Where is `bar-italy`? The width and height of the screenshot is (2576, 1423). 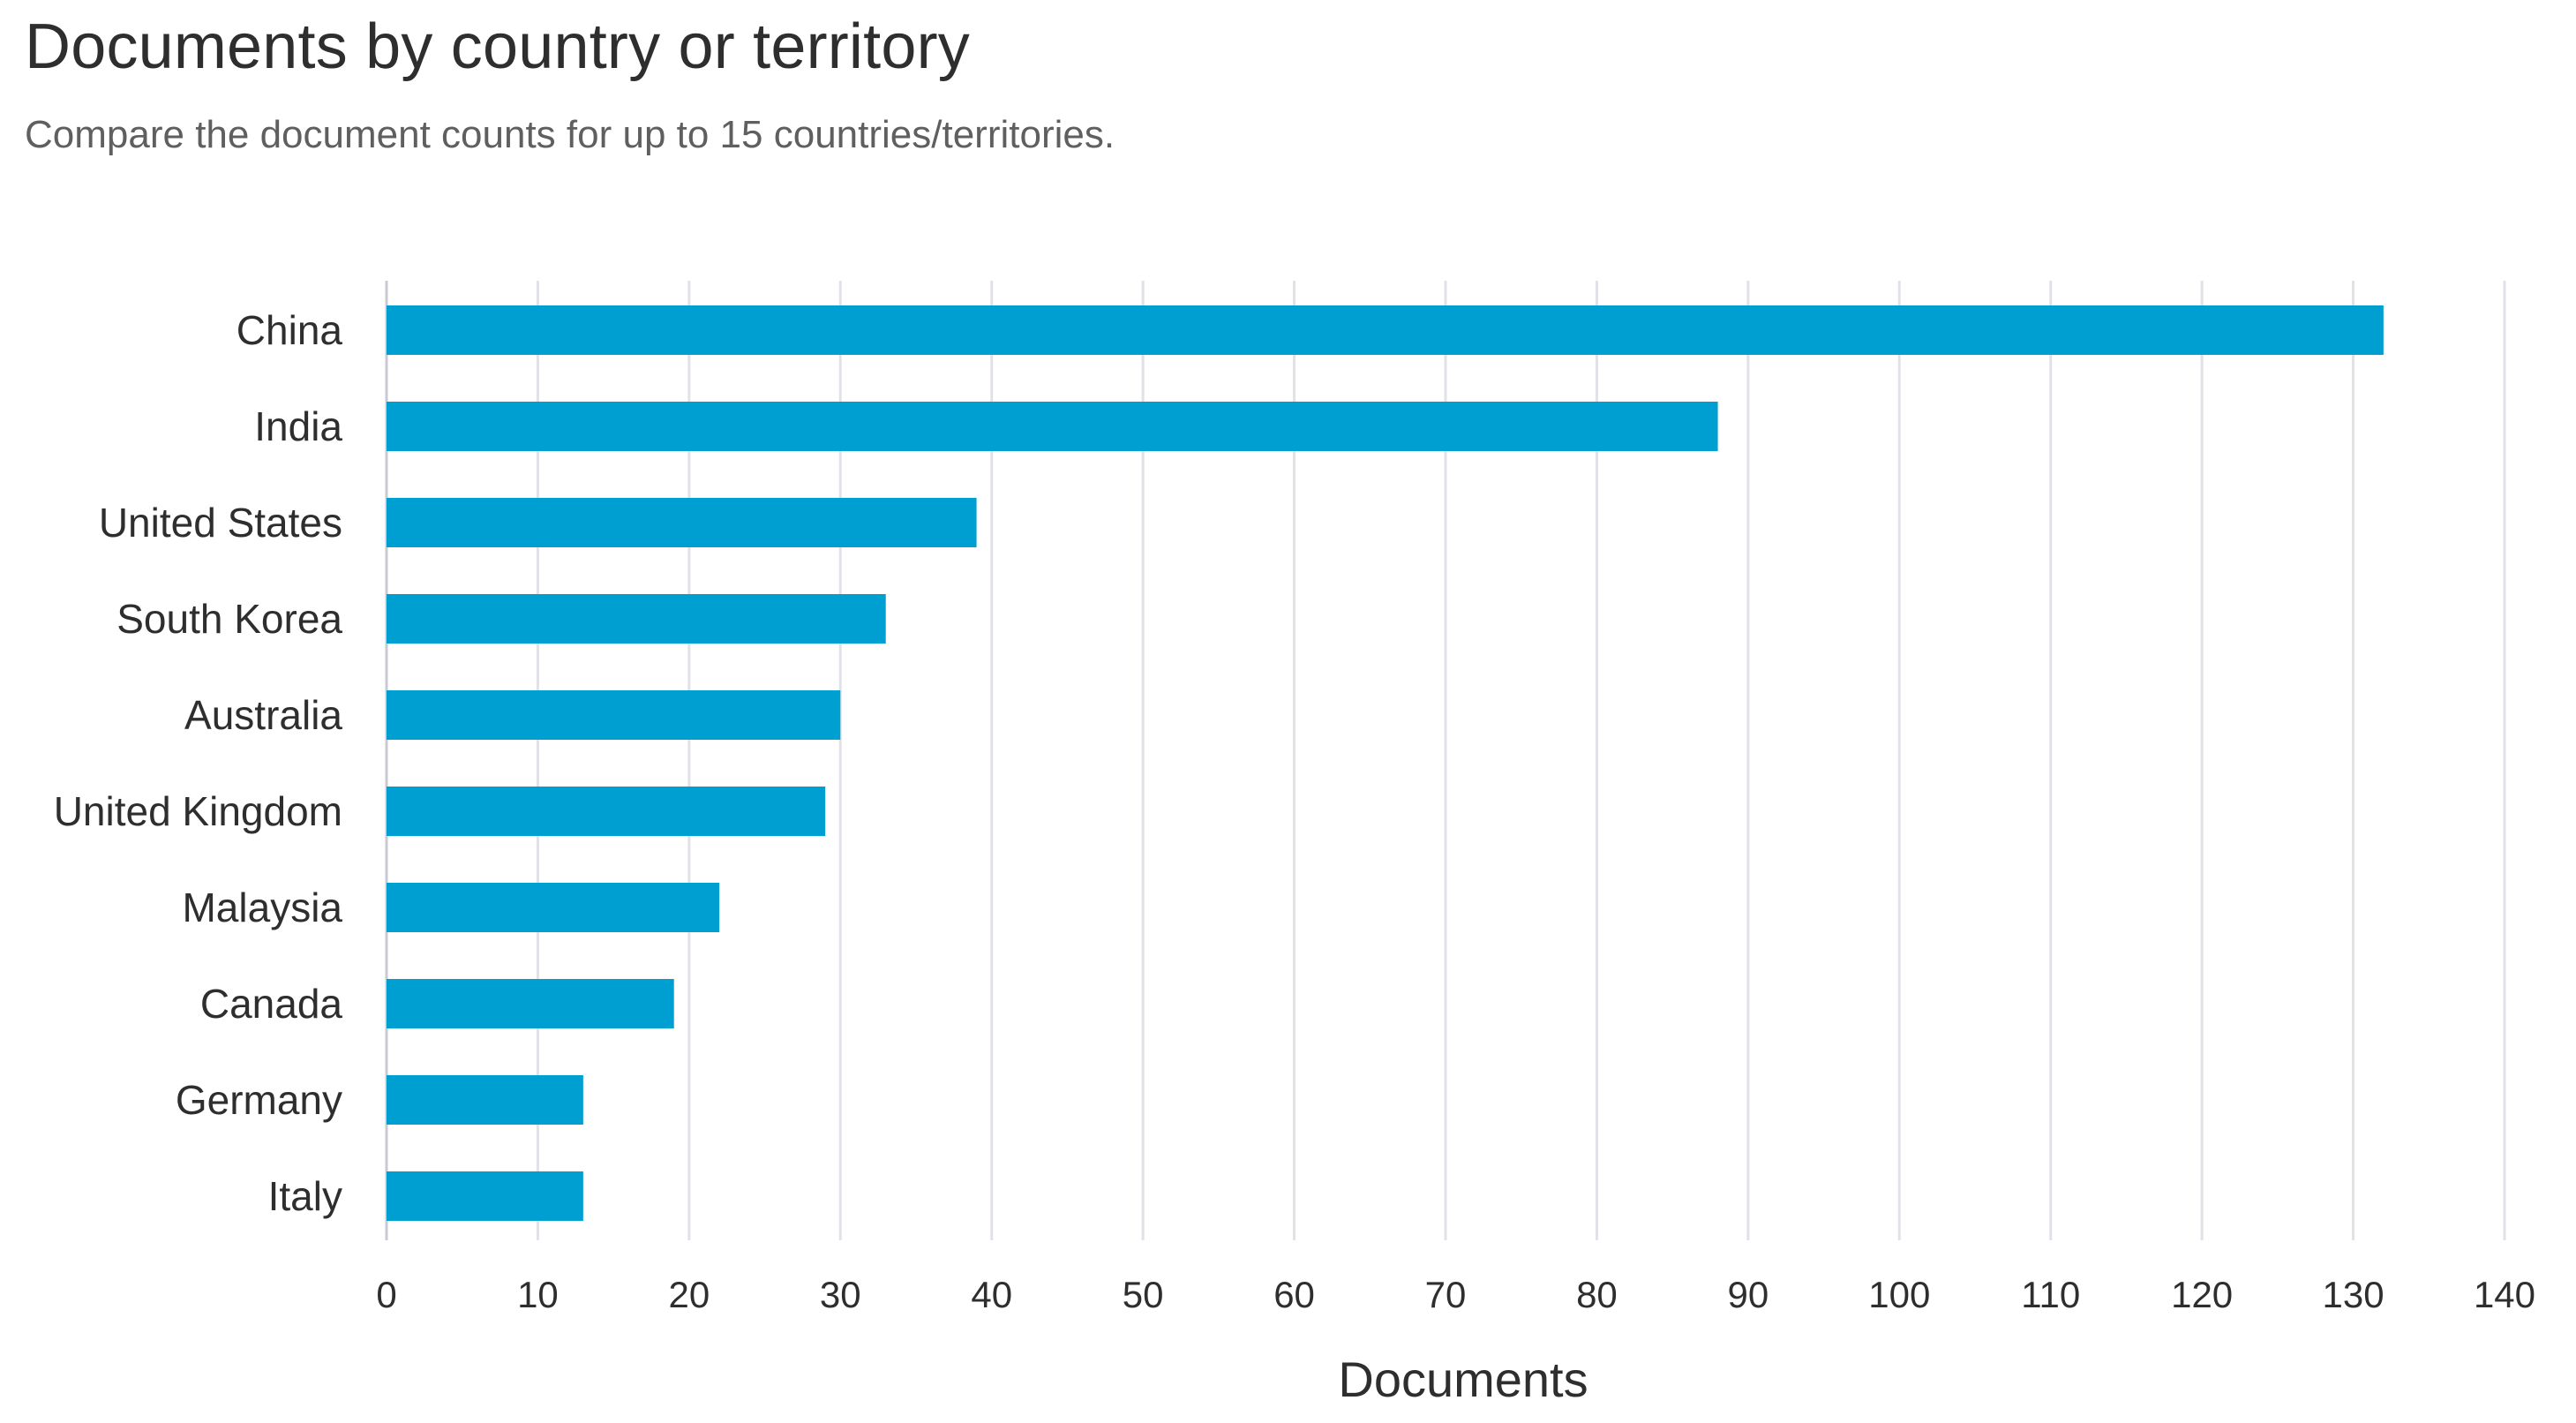
bar-italy is located at coordinates (485, 1196).